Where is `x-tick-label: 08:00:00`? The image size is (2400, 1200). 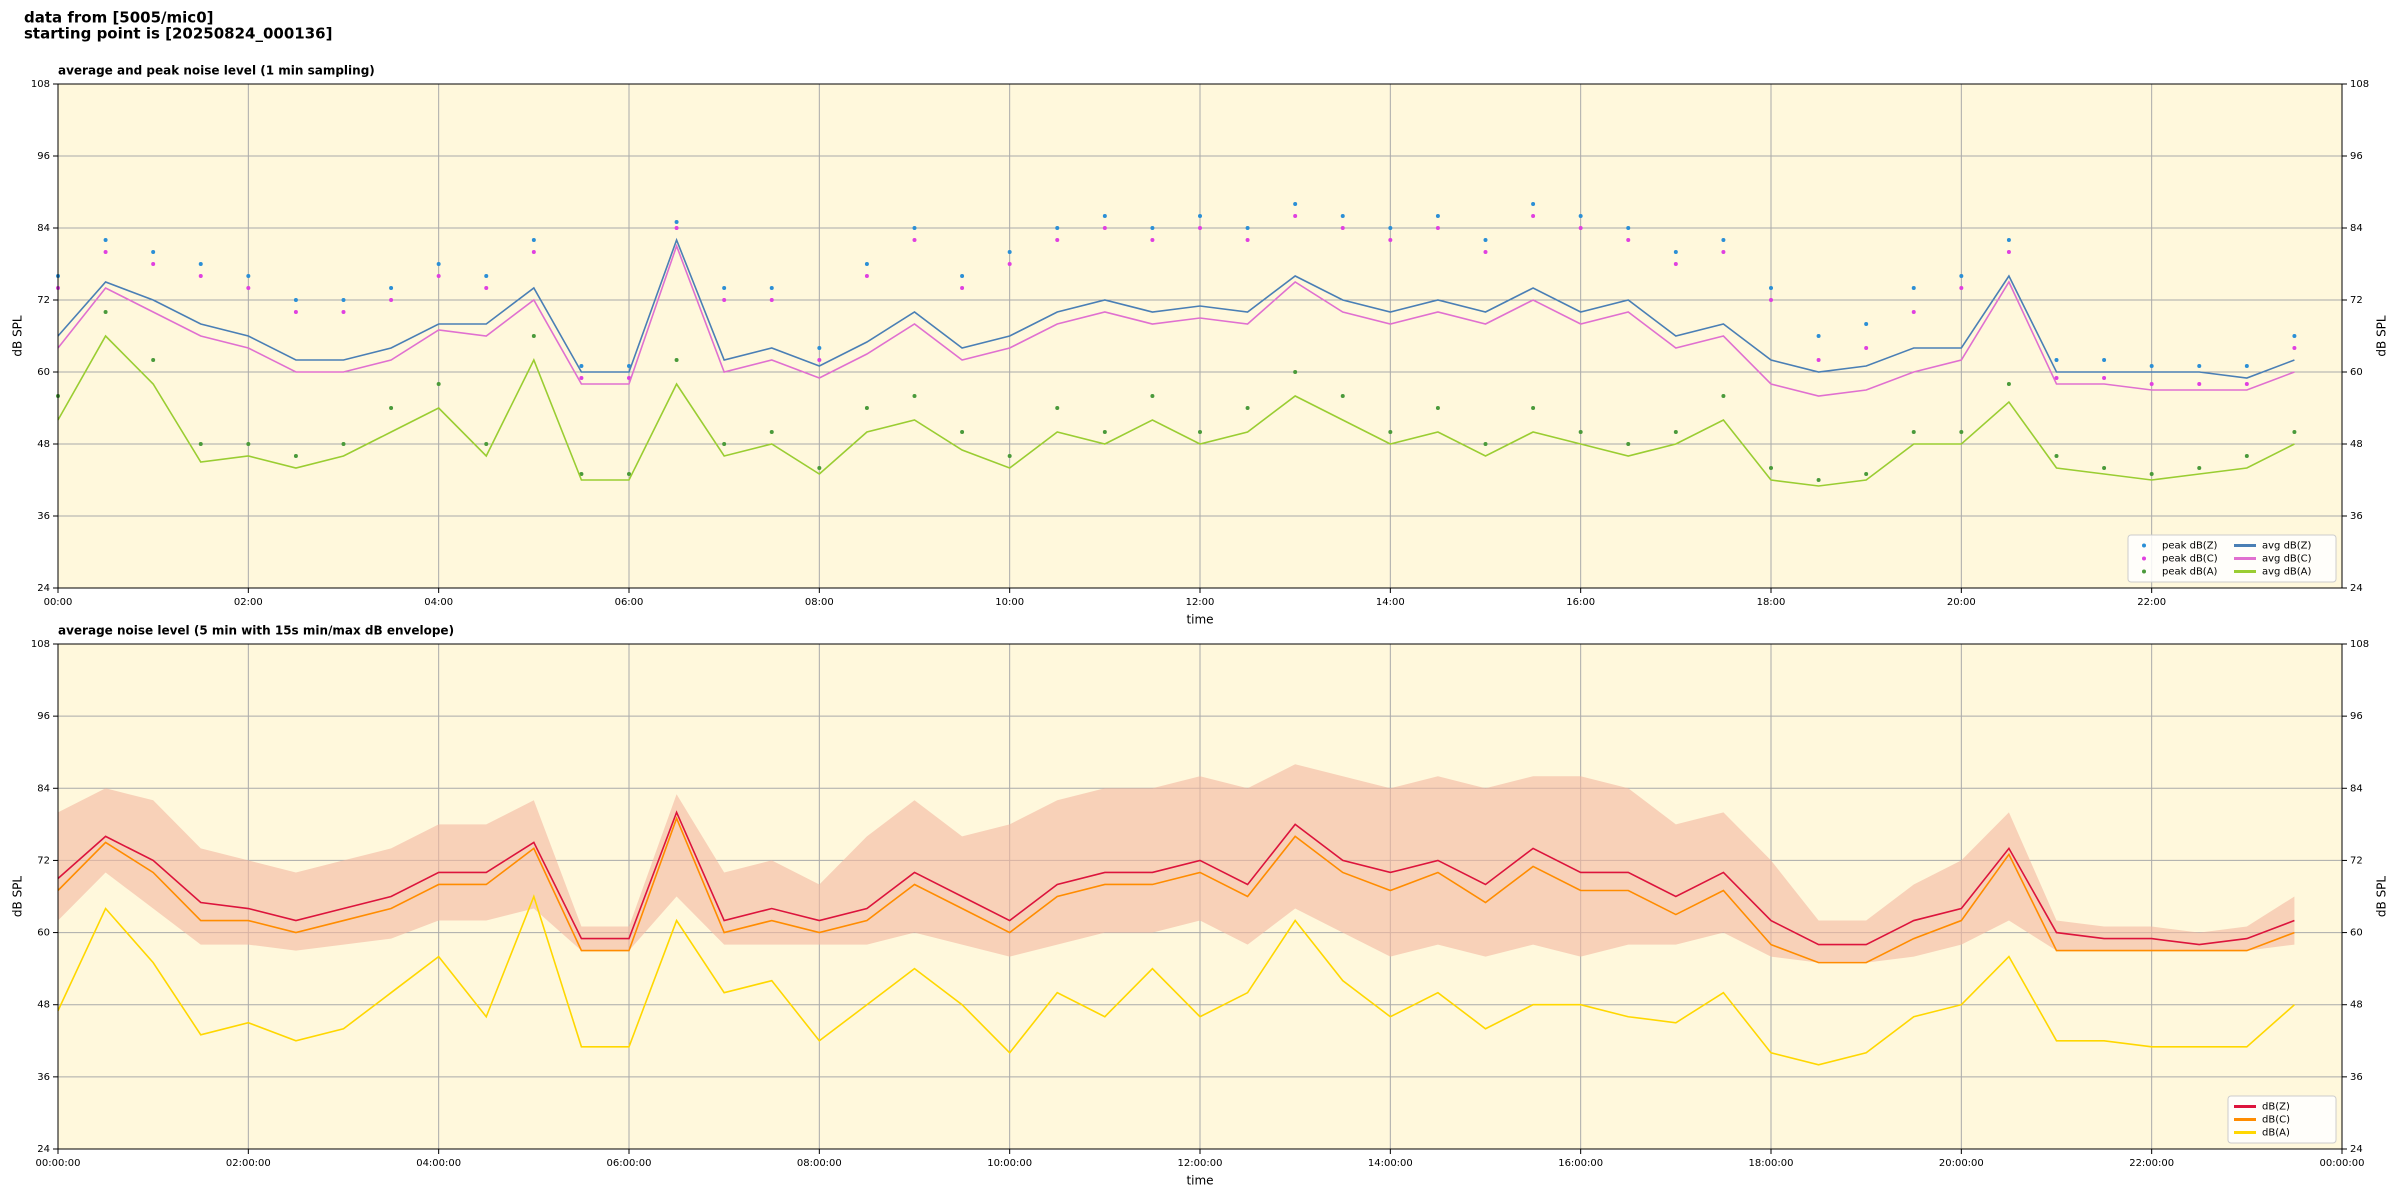
x-tick-label: 08:00:00 is located at coordinates (819, 1163).